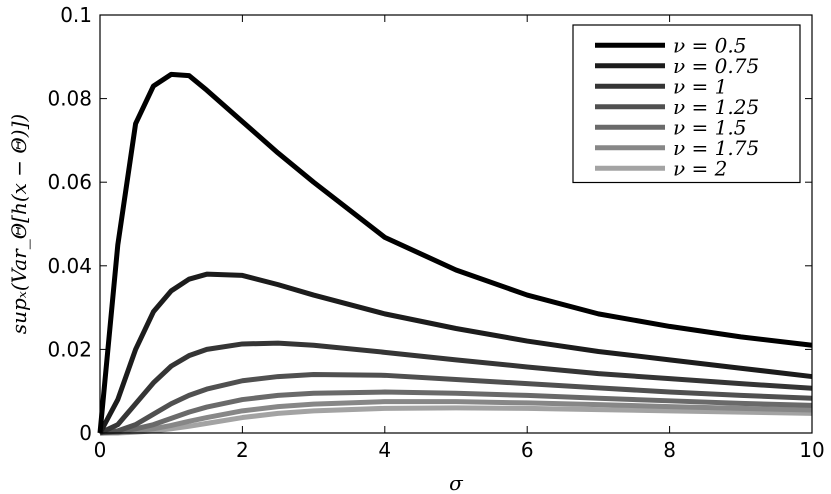  I want to click on y-tick-label: 0.1, so click(76, 15).